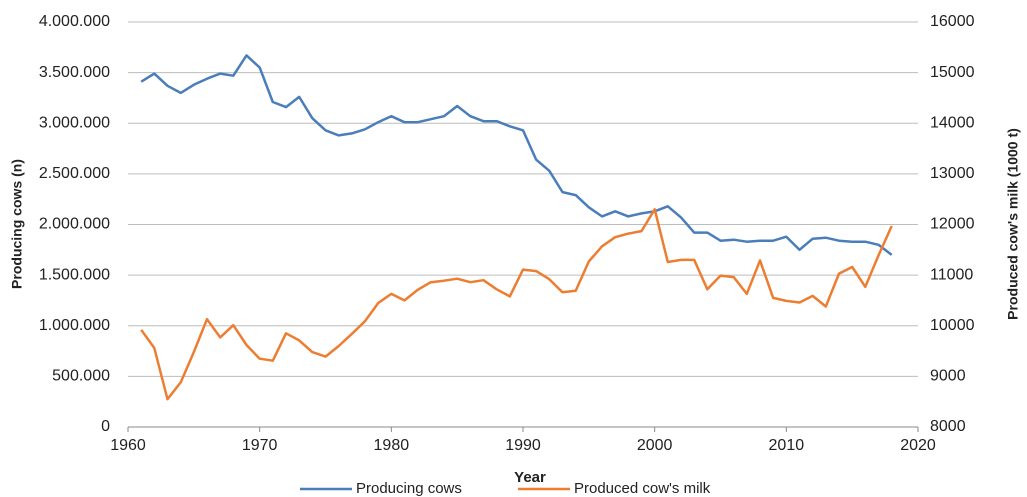 The width and height of the screenshot is (1027, 497). I want to click on y-tick-label: 500.000, so click(81, 376).